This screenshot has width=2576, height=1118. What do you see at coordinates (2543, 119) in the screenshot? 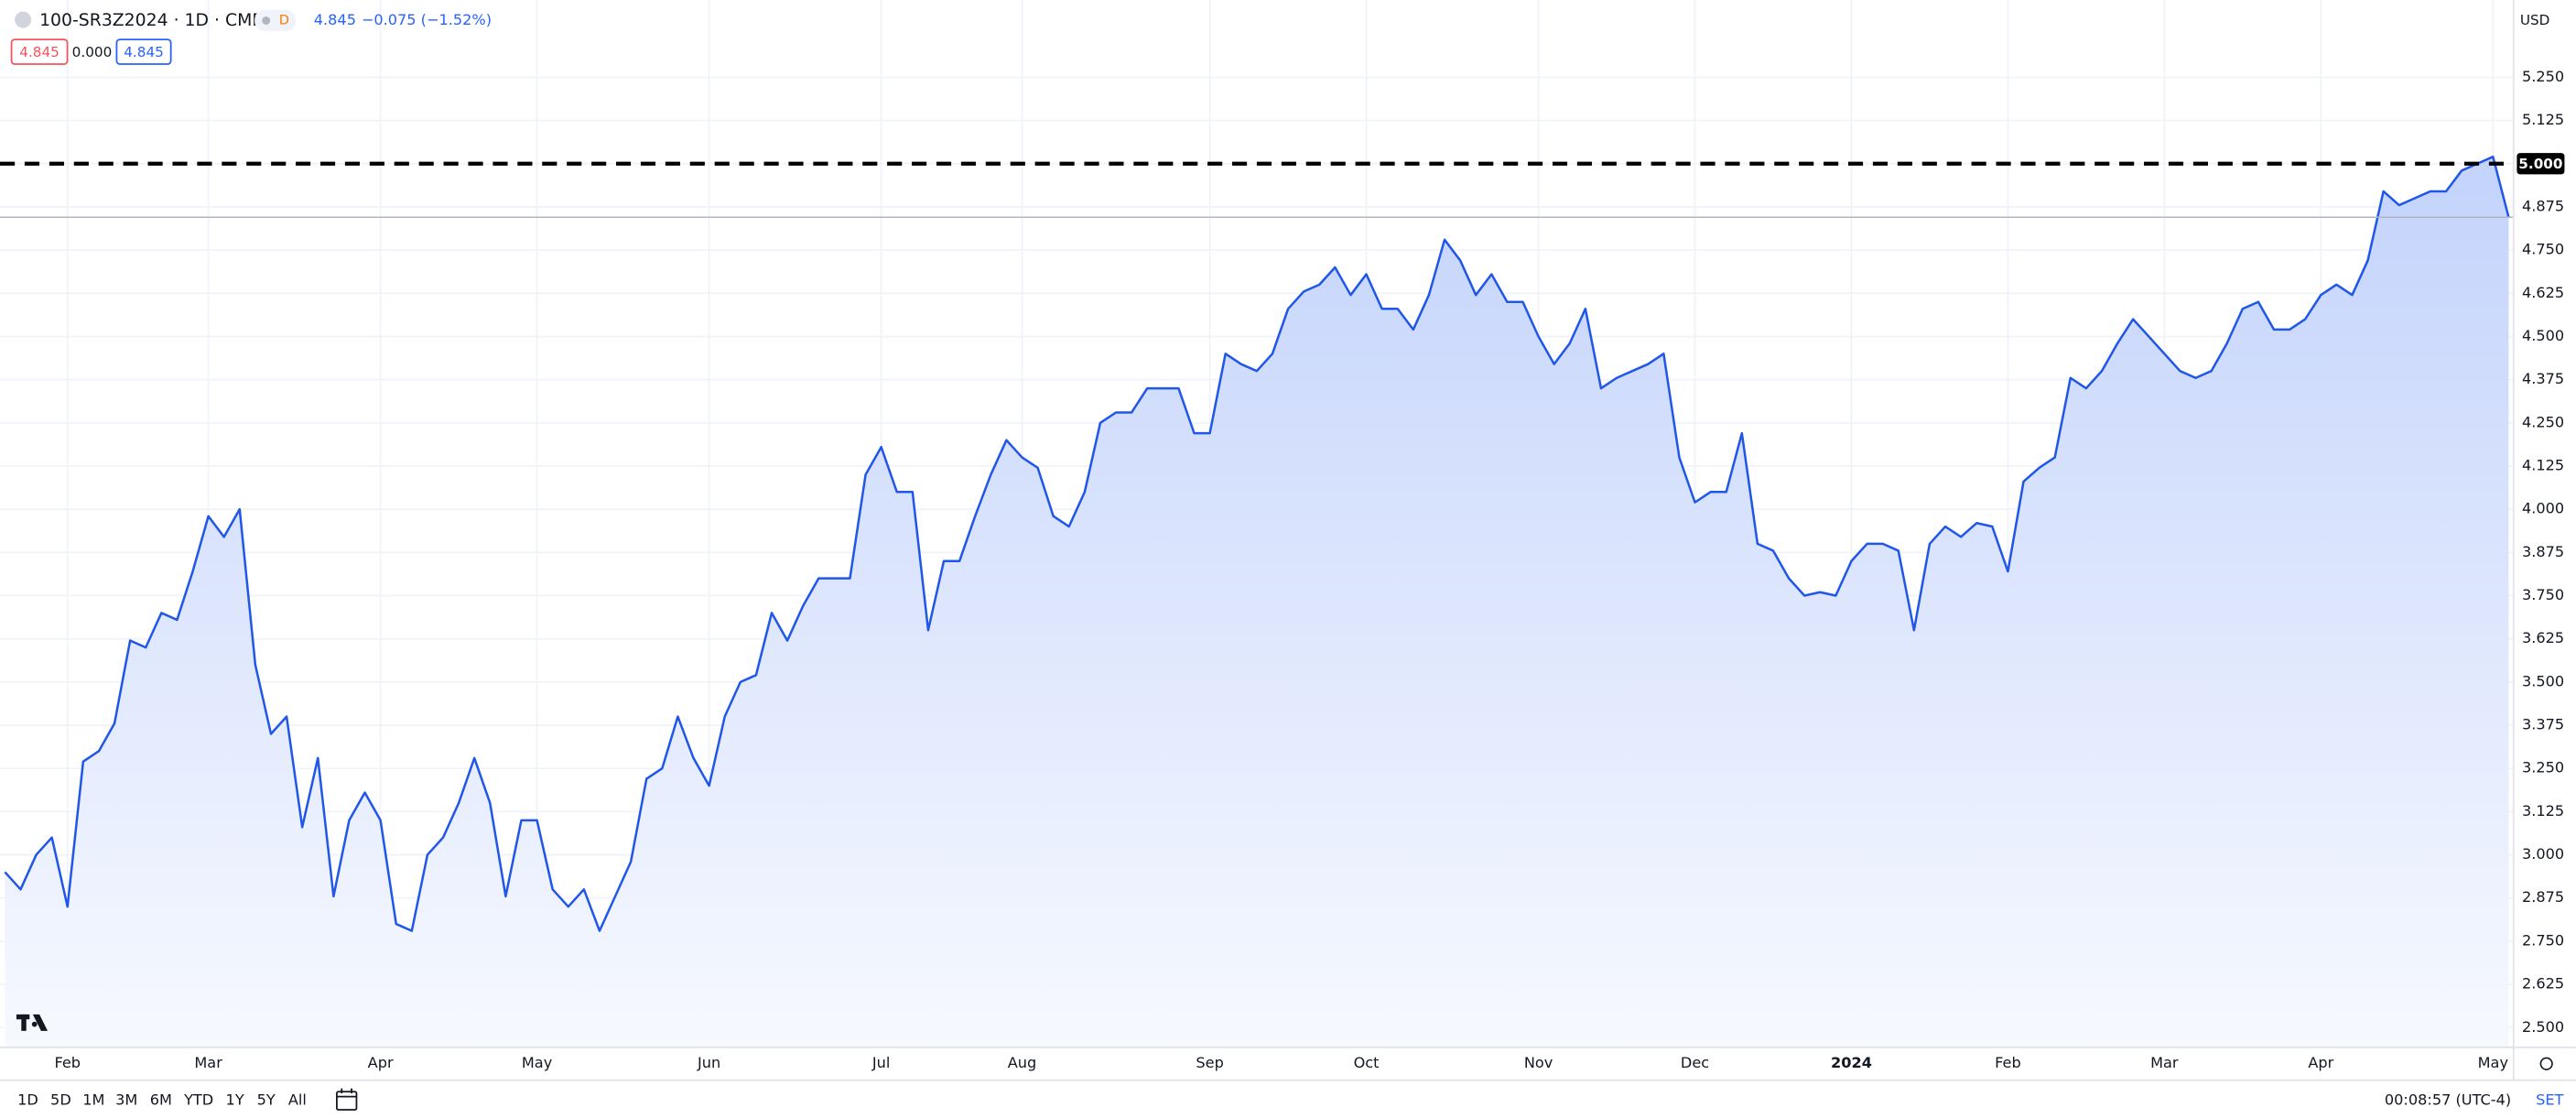
I see `y-tick-label: 5.125` at bounding box center [2543, 119].